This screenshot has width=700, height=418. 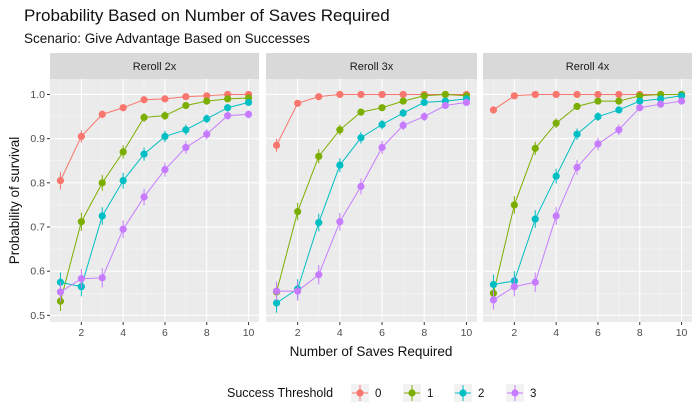 What do you see at coordinates (430, 394) in the screenshot?
I see `legend-label: 1` at bounding box center [430, 394].